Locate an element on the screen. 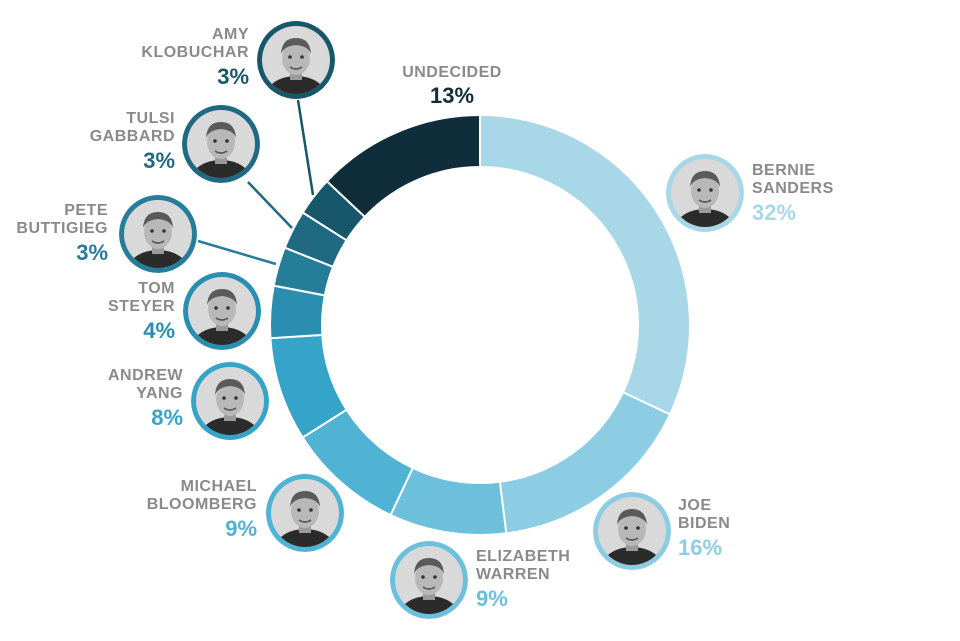  label-buttigieg: PETE BUTTIGIEG 3% is located at coordinates (62, 233).